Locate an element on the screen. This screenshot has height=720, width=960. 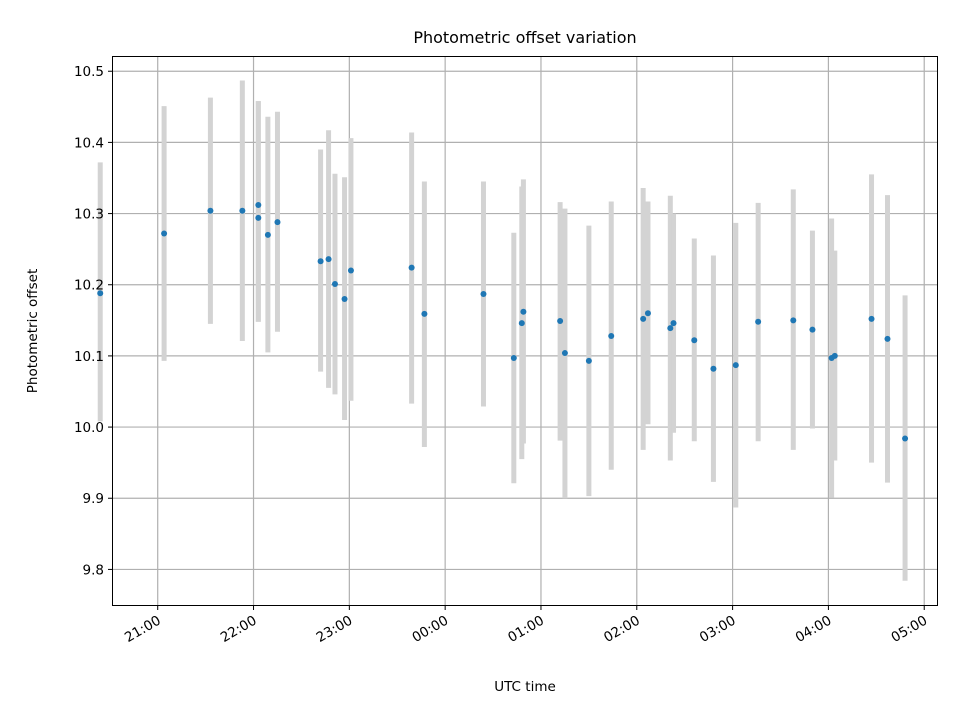
y-tick-label: 9.9 is located at coordinates (93, 499).